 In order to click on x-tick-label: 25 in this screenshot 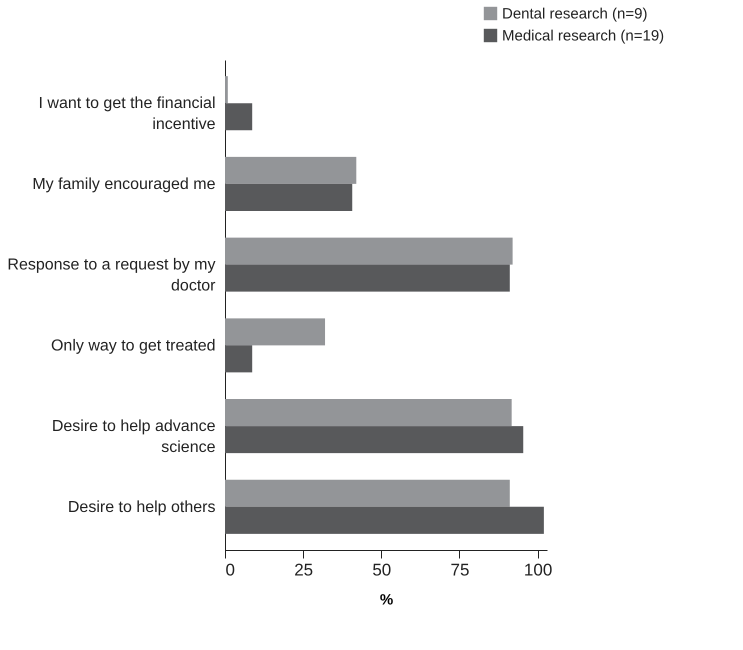, I will do `click(304, 570)`.